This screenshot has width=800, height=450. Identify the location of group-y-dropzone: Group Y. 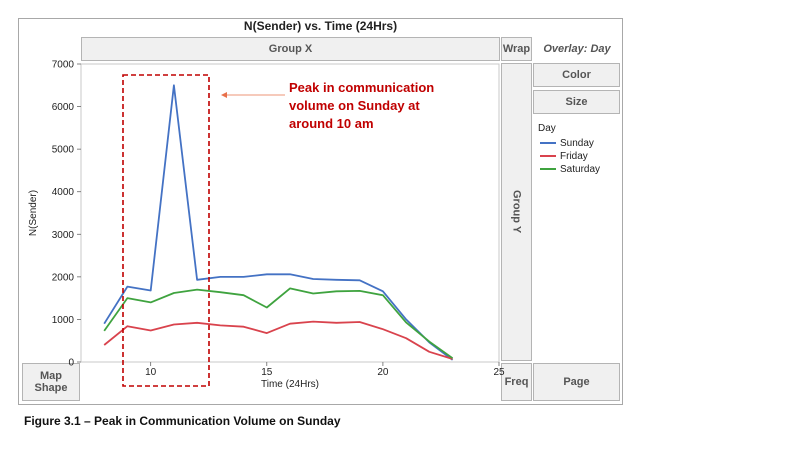
(516, 212).